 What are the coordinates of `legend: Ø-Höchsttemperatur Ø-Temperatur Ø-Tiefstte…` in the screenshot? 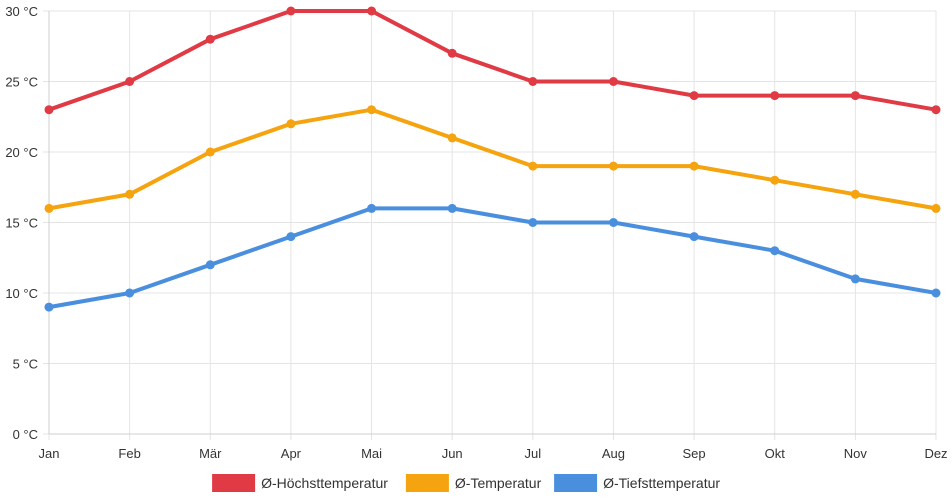 It's located at (466, 483).